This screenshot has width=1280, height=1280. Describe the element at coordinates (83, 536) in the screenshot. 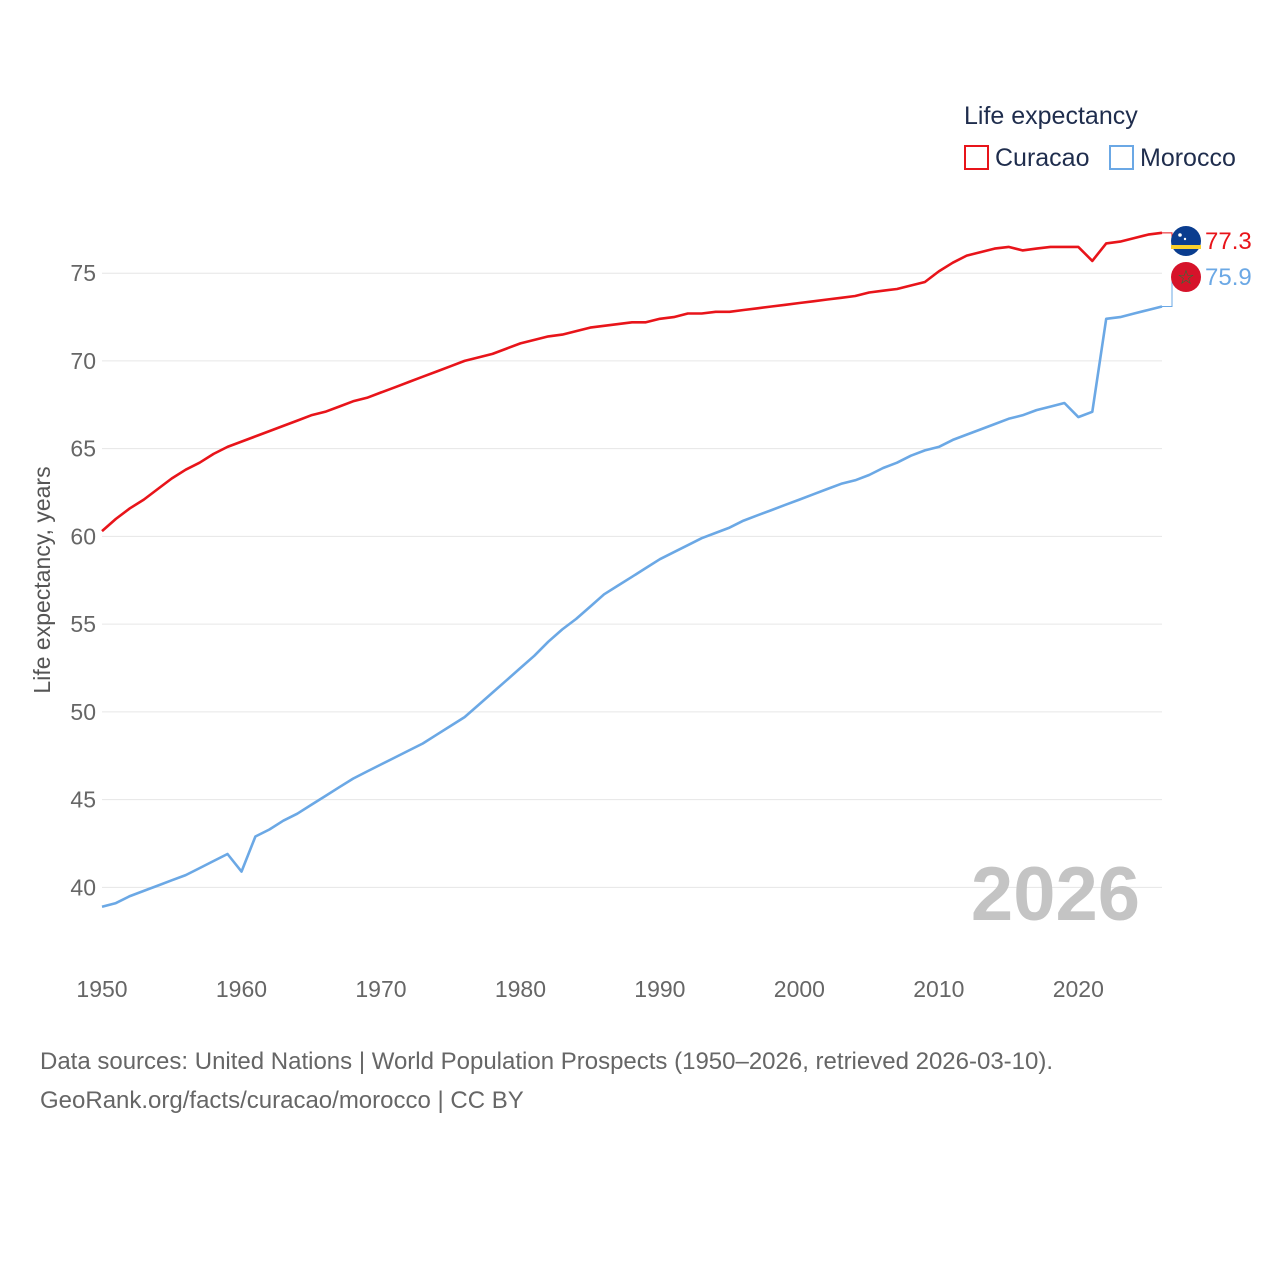

I see `y-tick-label: 60` at that location.